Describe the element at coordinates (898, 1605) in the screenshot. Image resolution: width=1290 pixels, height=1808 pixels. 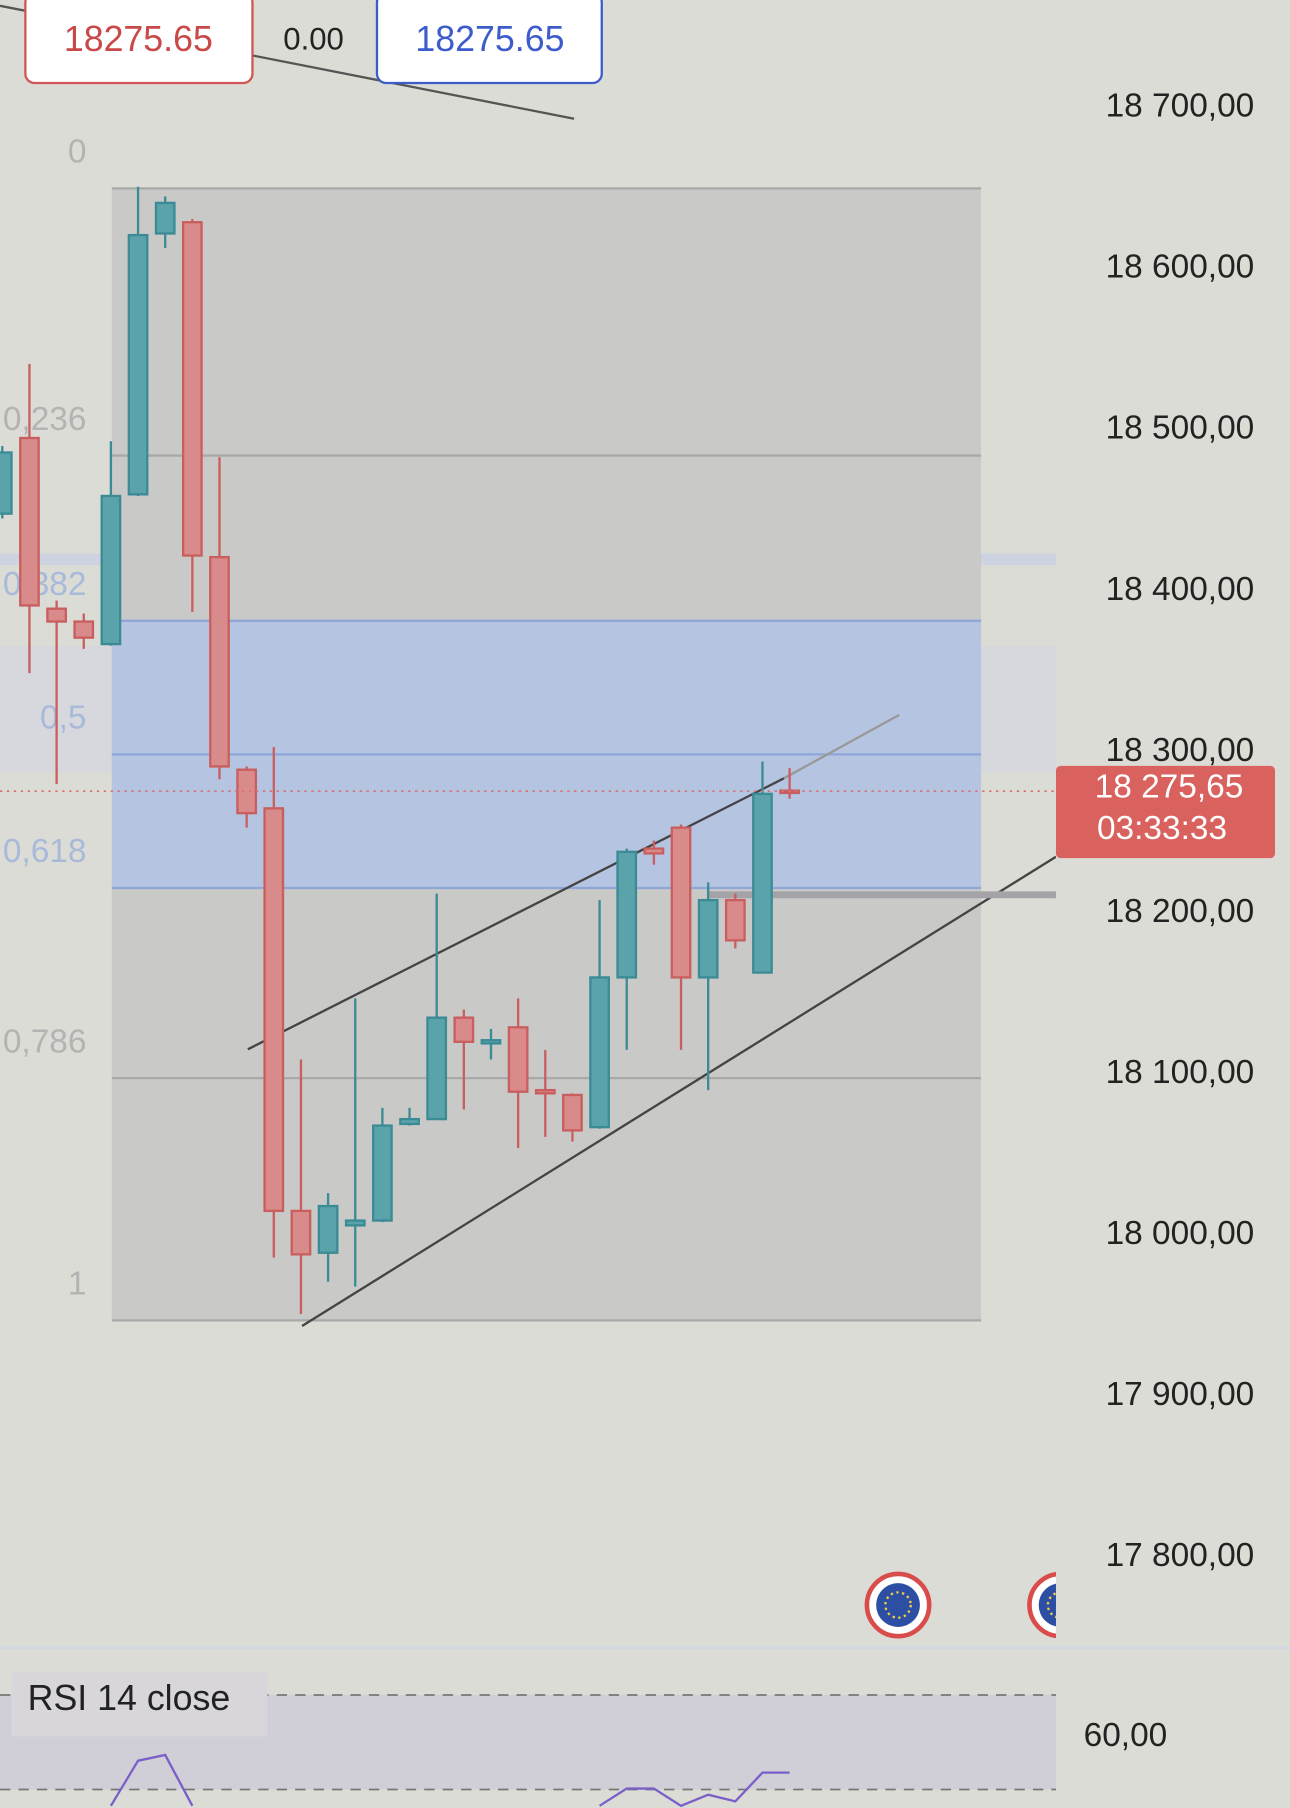
I see `event-icon` at that location.